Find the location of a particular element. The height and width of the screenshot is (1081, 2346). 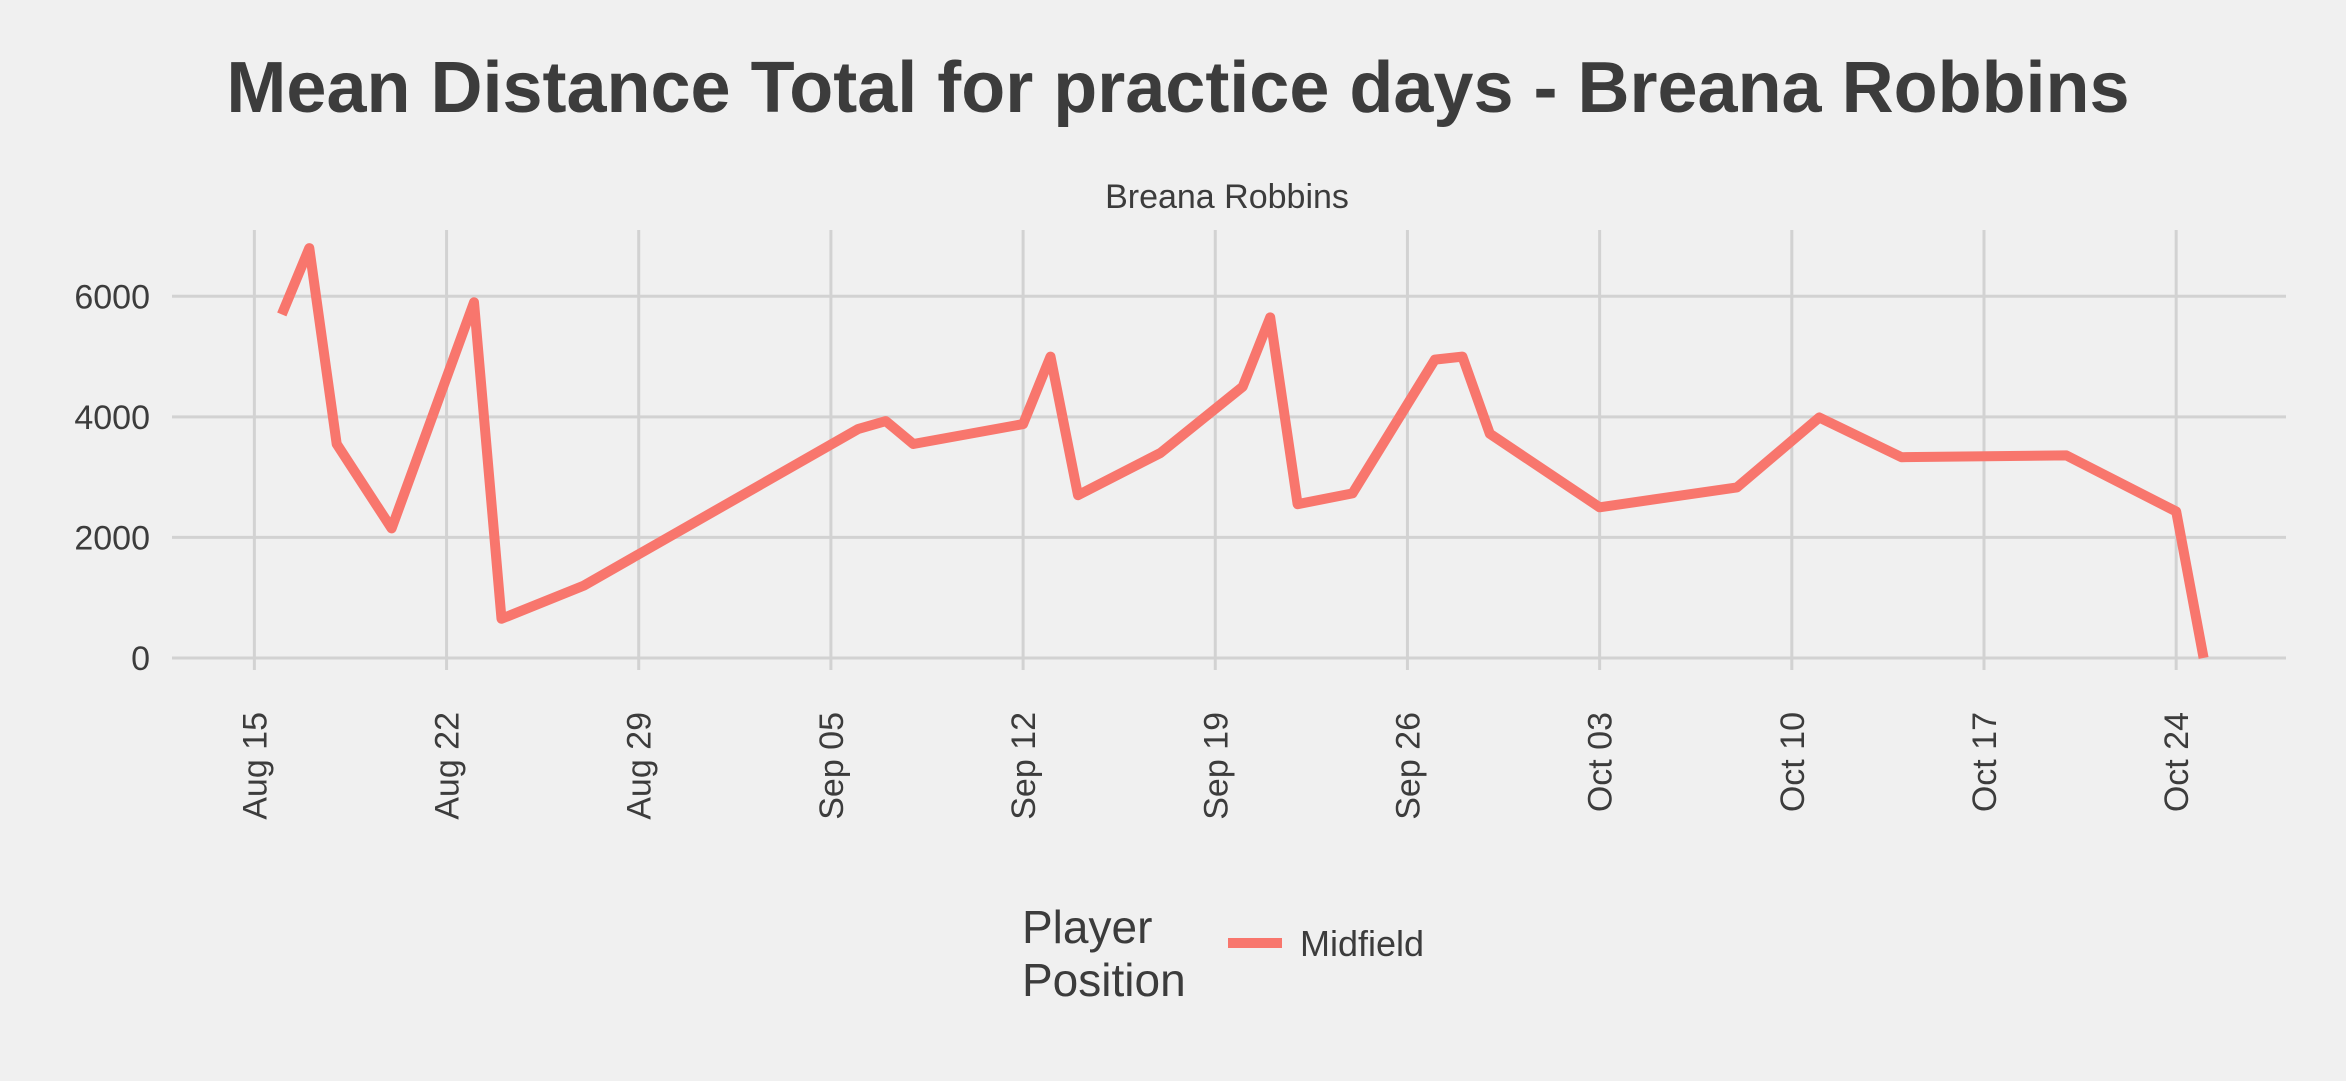

x-tick-label: Sep 05 is located at coordinates (832, 766).